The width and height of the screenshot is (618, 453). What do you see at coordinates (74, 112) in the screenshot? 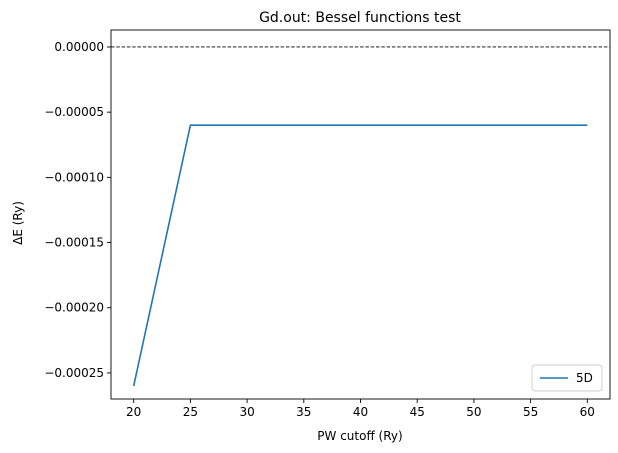
I see `y-tick-label: −0.00005` at bounding box center [74, 112].